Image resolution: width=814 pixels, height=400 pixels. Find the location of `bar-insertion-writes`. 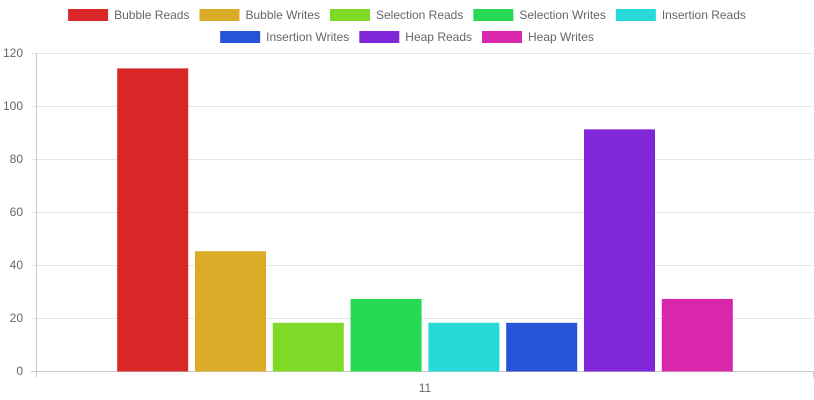

bar-insertion-writes is located at coordinates (542, 347).